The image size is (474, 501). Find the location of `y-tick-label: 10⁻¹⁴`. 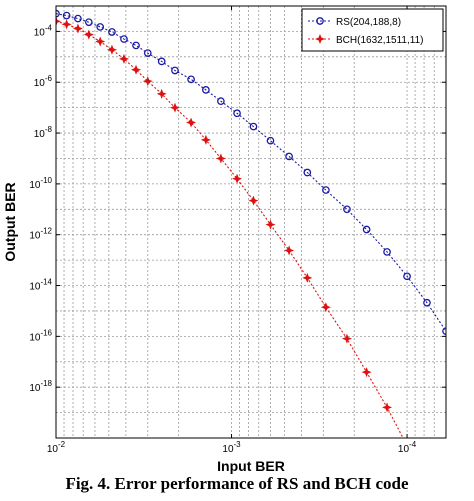

y-tick-label: 10⁻¹⁴ is located at coordinates (40, 285).